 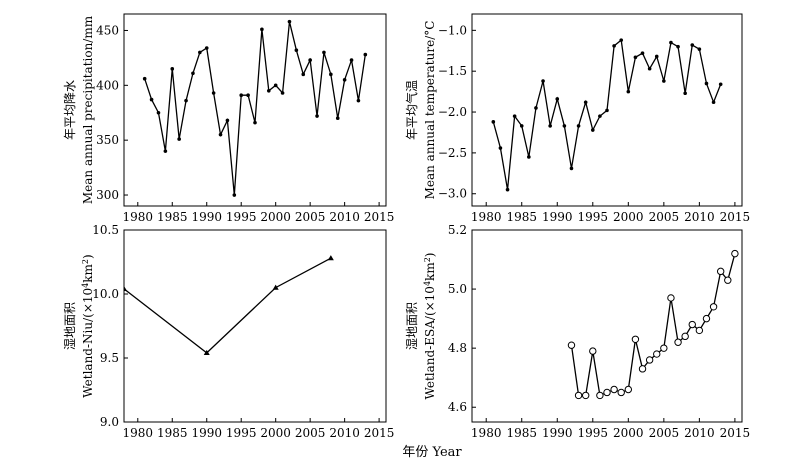 What do you see at coordinates (344, 433) in the screenshot?
I see `wetland-niu-x-tick-label: 2010` at bounding box center [344, 433].